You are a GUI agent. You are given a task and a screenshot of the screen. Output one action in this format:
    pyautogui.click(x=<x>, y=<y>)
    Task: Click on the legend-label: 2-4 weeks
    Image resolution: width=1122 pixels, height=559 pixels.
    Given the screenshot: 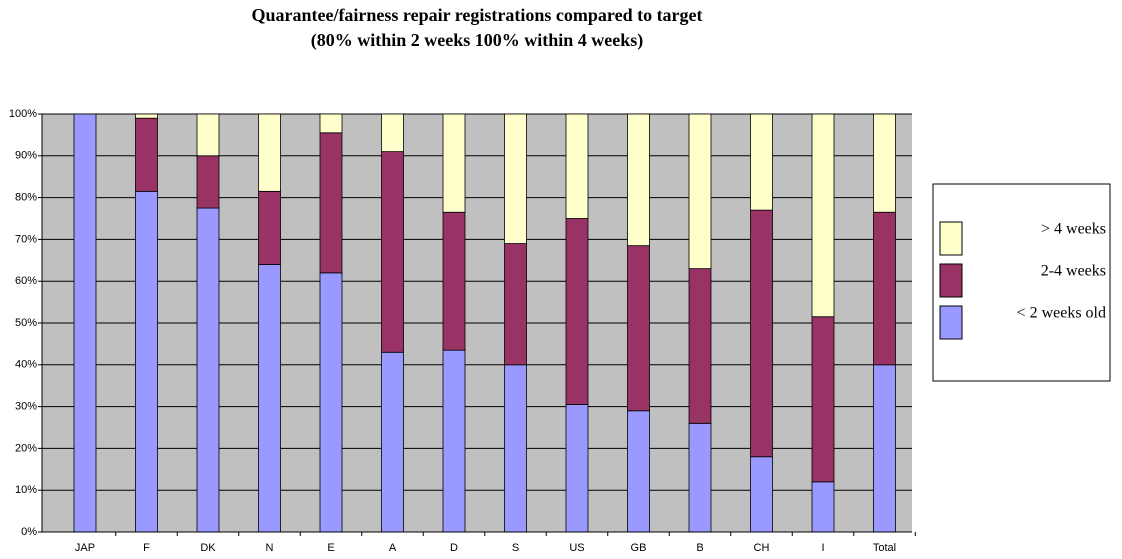 What is the action you would take?
    pyautogui.click(x=1073, y=271)
    